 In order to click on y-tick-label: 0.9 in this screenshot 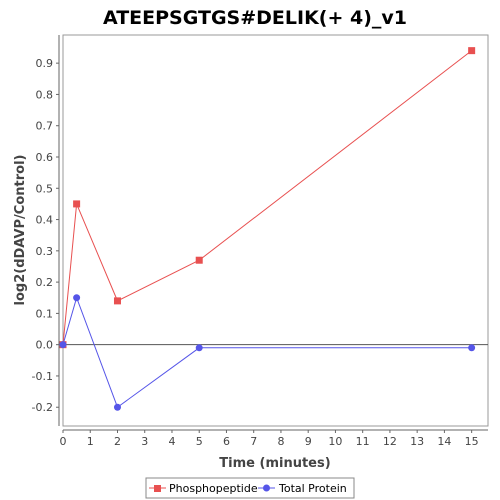, I will do `click(45, 63)`.